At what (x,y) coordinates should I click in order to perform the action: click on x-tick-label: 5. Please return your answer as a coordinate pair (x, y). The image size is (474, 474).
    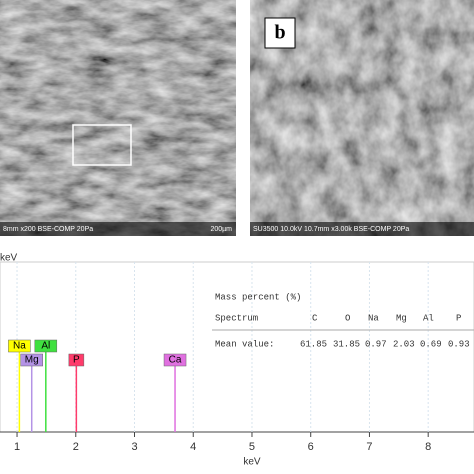
    Looking at the image, I should click on (252, 447).